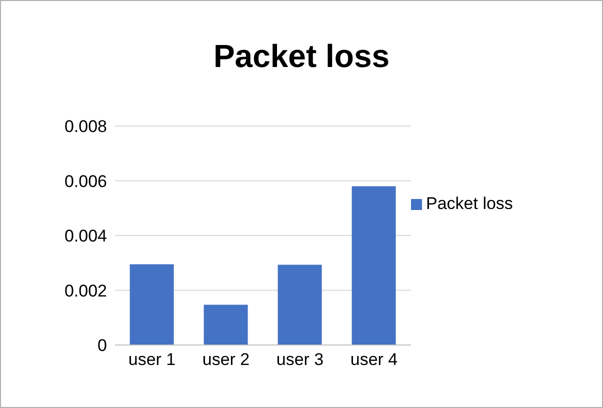 This screenshot has height=408, width=603. Describe the element at coordinates (469, 203) in the screenshot. I see `legend-label: Packet loss` at that location.